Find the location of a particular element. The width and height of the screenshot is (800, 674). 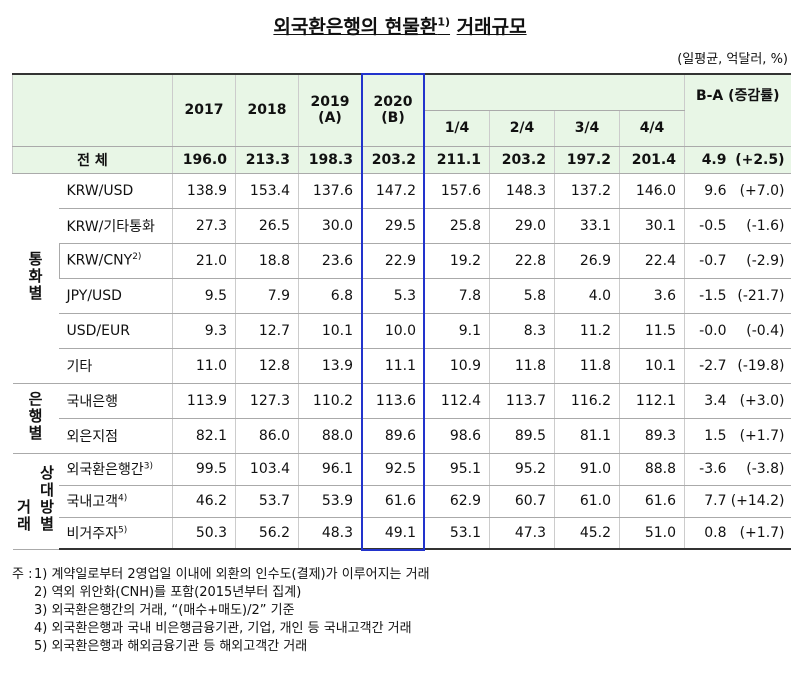

value: 46.2 is located at coordinates (204, 501).